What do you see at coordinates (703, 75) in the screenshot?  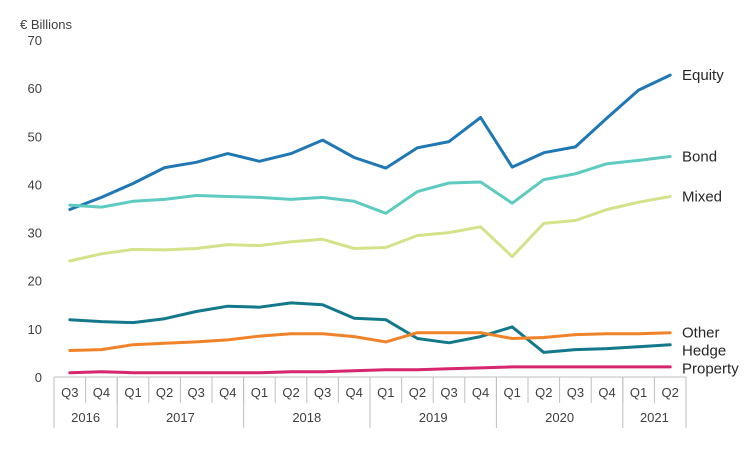 I see `series-label-equity: Equity` at bounding box center [703, 75].